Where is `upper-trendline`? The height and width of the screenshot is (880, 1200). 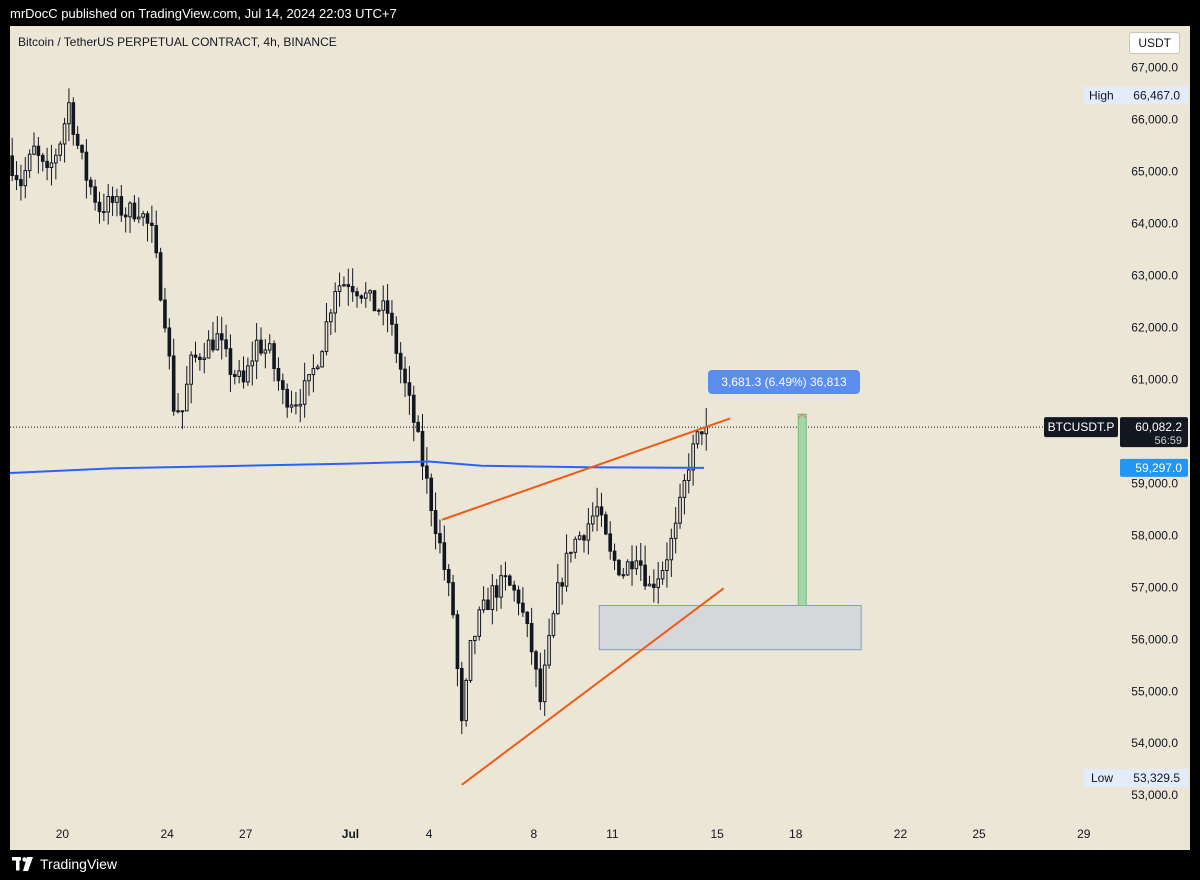 upper-trendline is located at coordinates (586, 469).